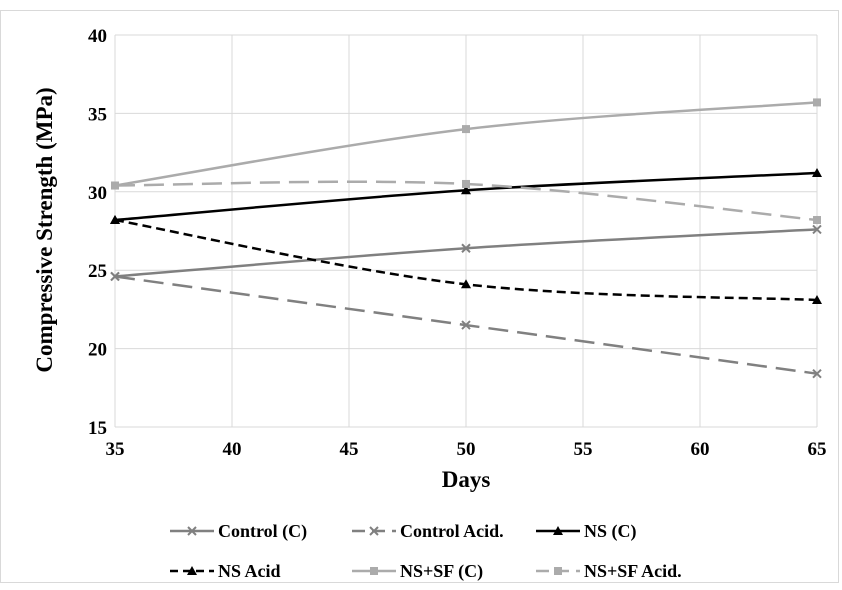 Image resolution: width=842 pixels, height=590 pixels. What do you see at coordinates (583, 449) in the screenshot?
I see `x-tick-label: 55` at bounding box center [583, 449].